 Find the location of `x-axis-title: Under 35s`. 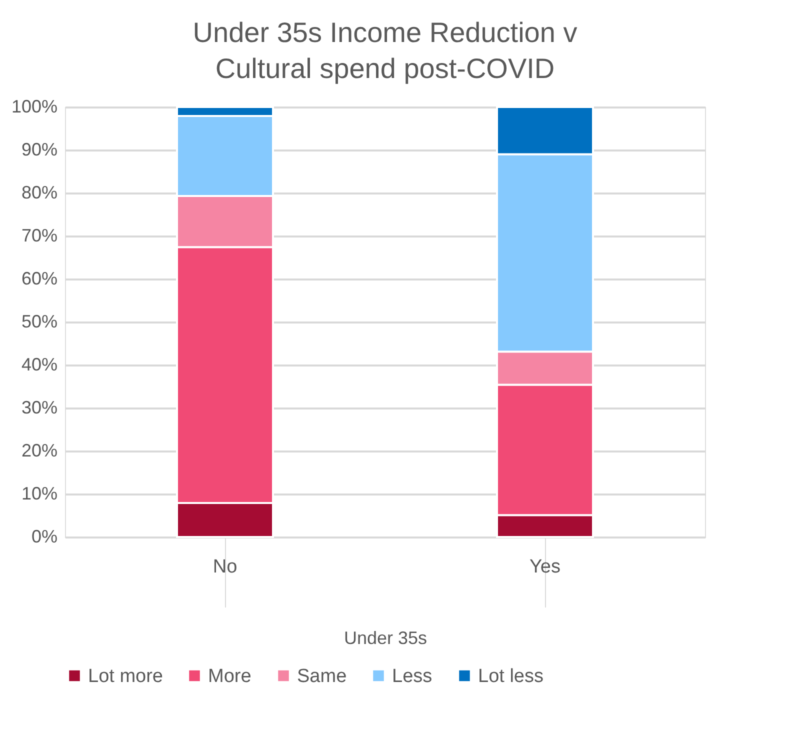

x-axis-title: Under 35s is located at coordinates (386, 638).